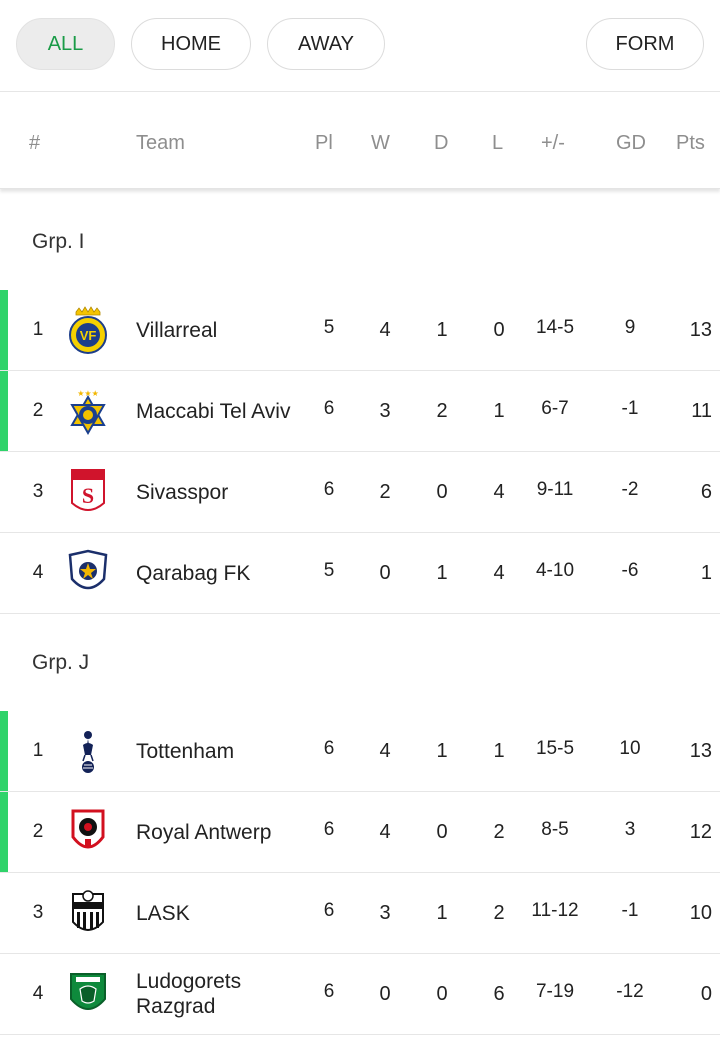 The width and height of the screenshot is (720, 1044). I want to click on goals-value: 6-7, so click(555, 408).